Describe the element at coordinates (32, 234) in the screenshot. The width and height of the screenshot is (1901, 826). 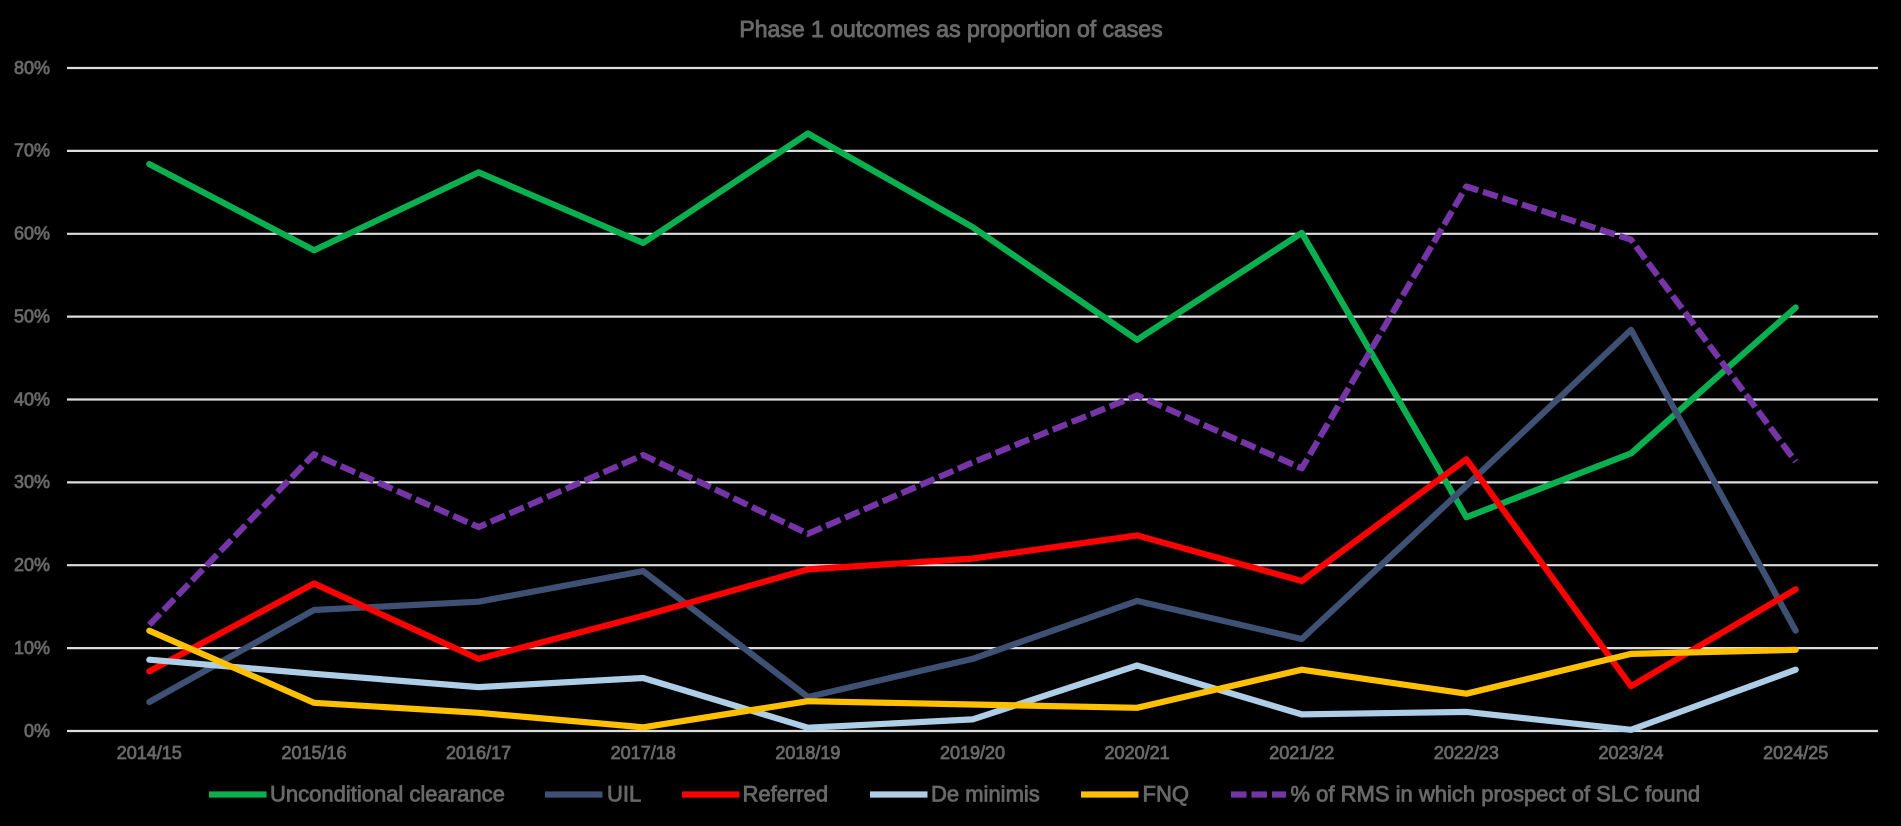
I see `svg-text: 60%` at that location.